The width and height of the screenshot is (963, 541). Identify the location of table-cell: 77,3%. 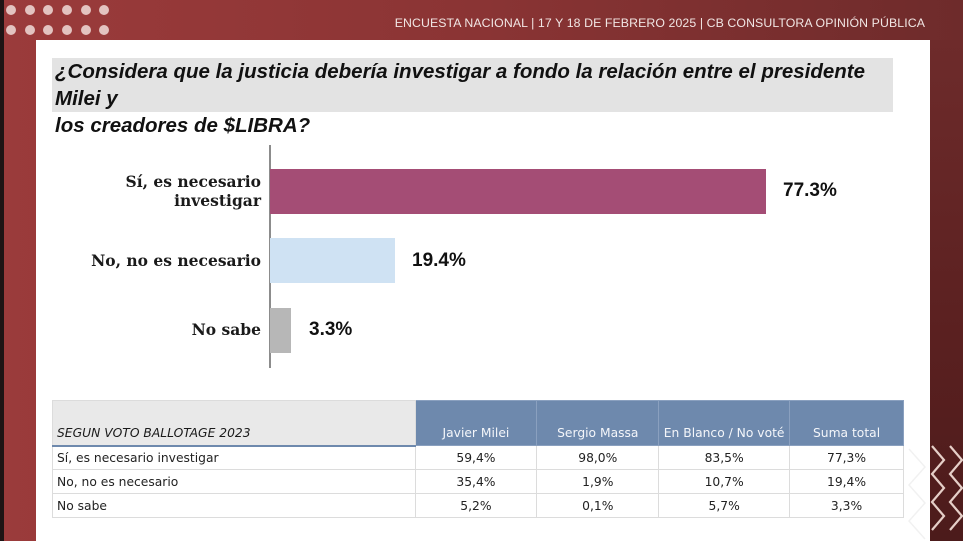
(846, 457).